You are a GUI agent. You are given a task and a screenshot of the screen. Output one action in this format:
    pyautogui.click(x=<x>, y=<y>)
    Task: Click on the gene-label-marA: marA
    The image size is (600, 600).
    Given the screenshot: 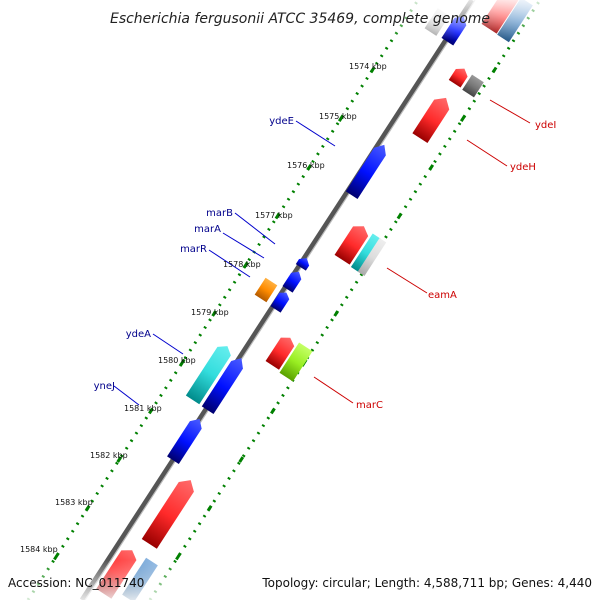 What is the action you would take?
    pyautogui.click(x=207, y=229)
    